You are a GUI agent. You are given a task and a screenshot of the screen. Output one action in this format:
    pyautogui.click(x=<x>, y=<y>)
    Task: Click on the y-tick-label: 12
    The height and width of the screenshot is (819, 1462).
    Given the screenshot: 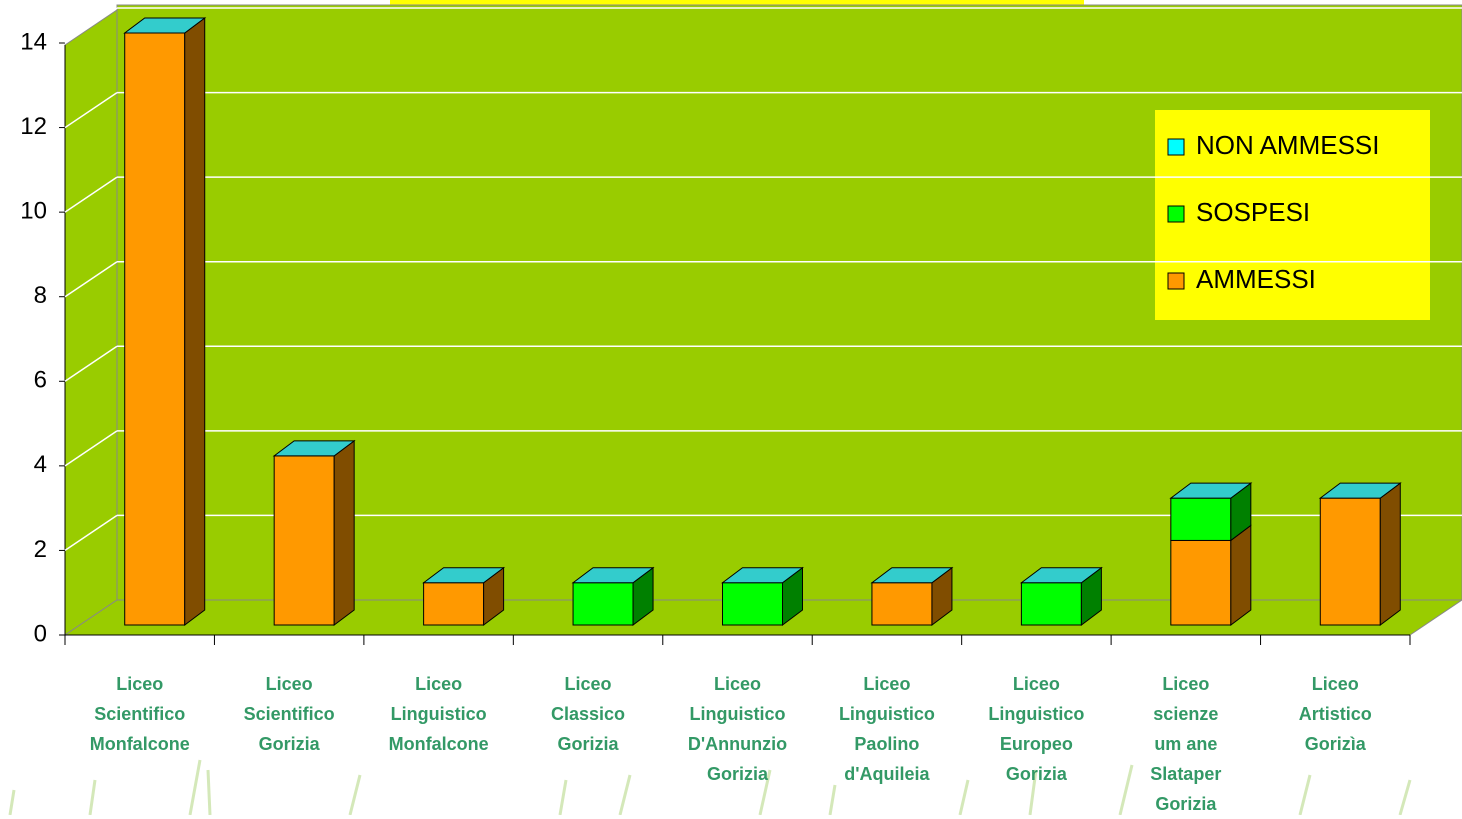 What is the action you would take?
    pyautogui.click(x=33, y=126)
    